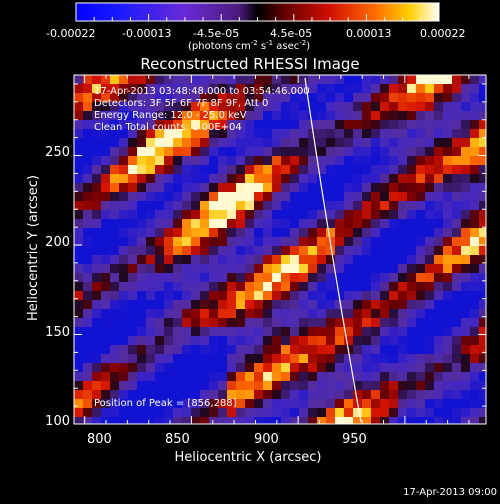  I want to click on x-tick-label: 800, so click(99, 439).